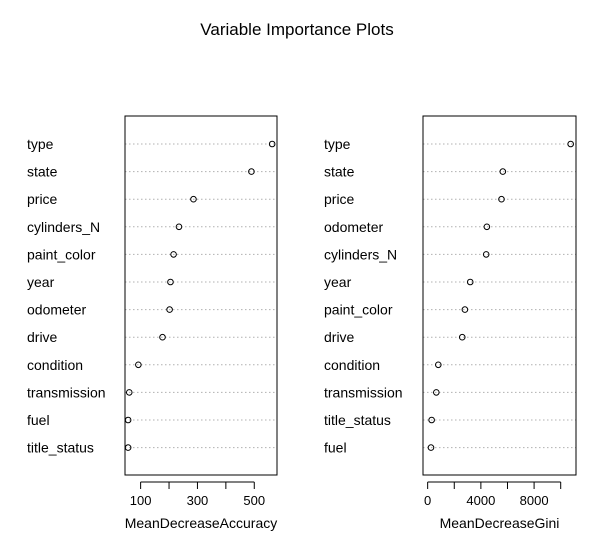 The width and height of the screenshot is (594, 551). Describe the element at coordinates (296, 29) in the screenshot. I see `figure-title: Variable Importance Plots` at that location.